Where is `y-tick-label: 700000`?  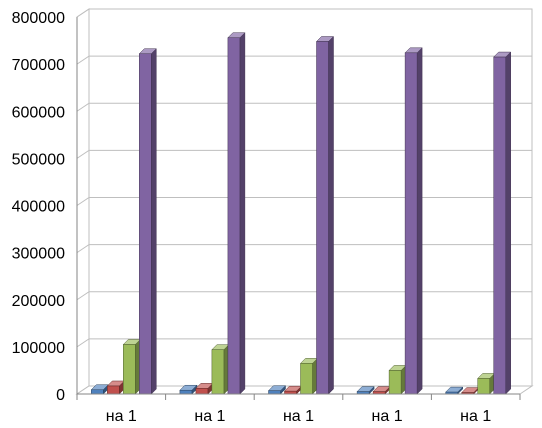 y-tick-label: 700000 is located at coordinates (38, 65).